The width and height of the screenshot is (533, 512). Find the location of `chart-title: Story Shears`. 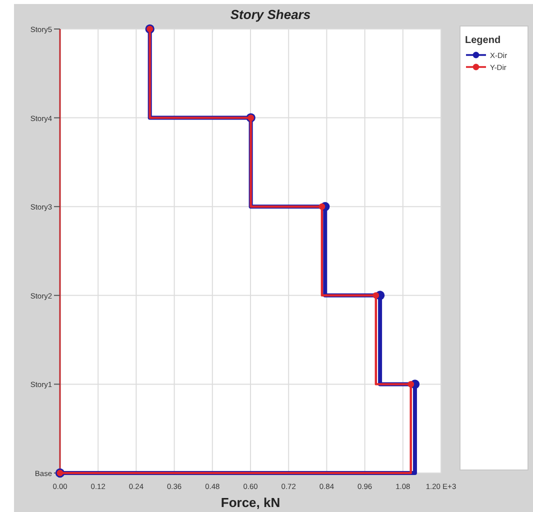

chart-title: Story Shears is located at coordinates (270, 14).